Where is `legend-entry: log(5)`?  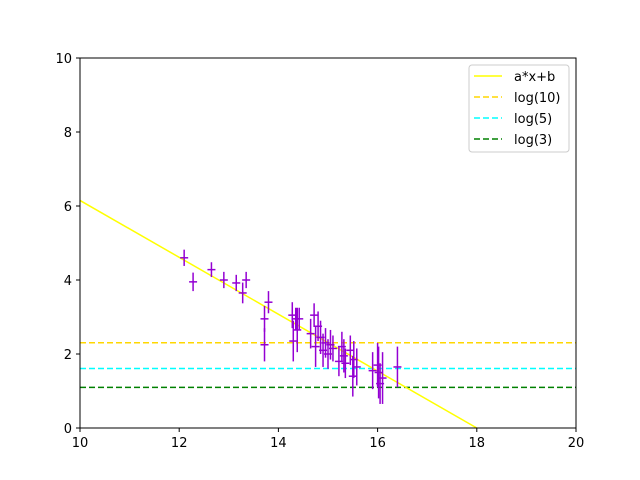
legend-entry: log(5) is located at coordinates (513, 119).